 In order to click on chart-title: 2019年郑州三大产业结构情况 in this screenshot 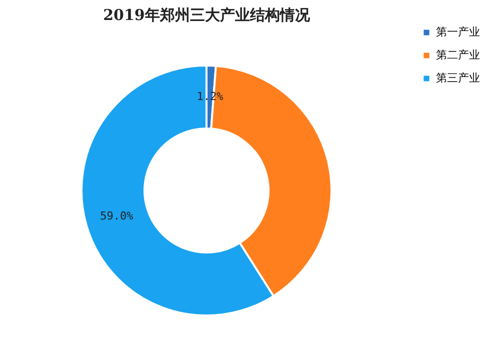, I will do `click(207, 15)`.